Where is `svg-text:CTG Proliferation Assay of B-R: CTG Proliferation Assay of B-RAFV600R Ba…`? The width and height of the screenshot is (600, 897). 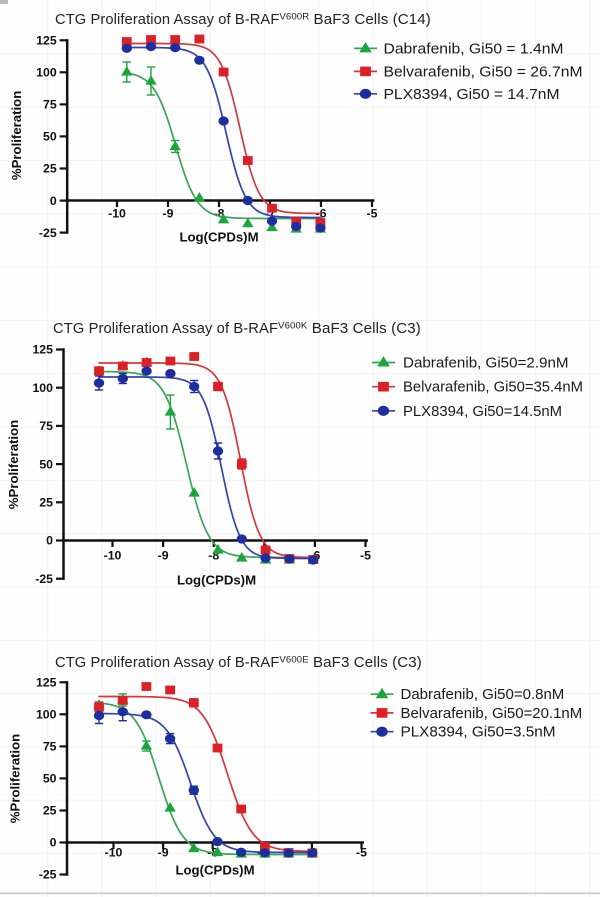 svg-text:CTG Proliferation Assay of B-R: CTG Proliferation Assay of B-RAFV600R Ba… is located at coordinates (243, 19).